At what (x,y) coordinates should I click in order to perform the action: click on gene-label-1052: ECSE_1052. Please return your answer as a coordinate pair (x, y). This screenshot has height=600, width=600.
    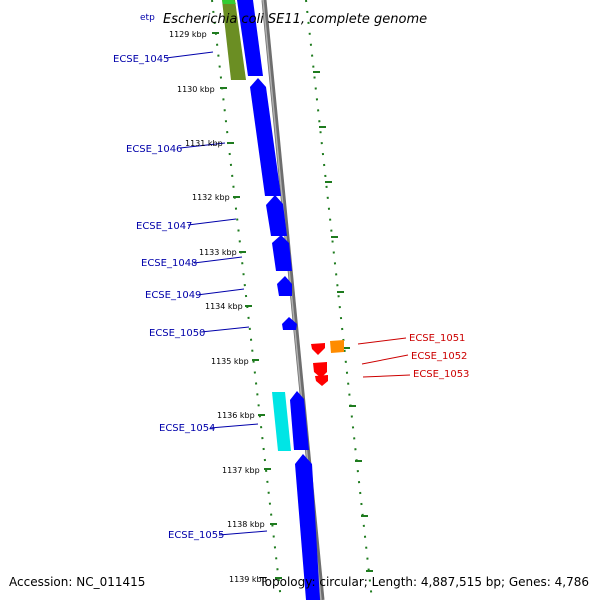
    Looking at the image, I should click on (439, 356).